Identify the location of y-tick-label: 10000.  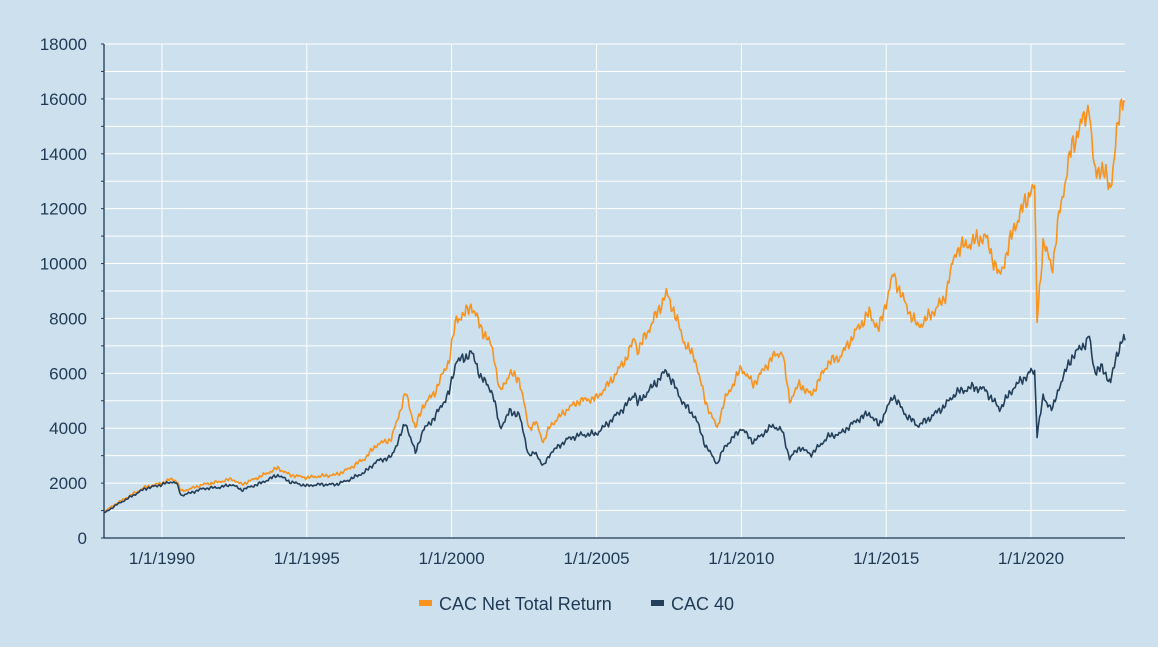
(63, 264).